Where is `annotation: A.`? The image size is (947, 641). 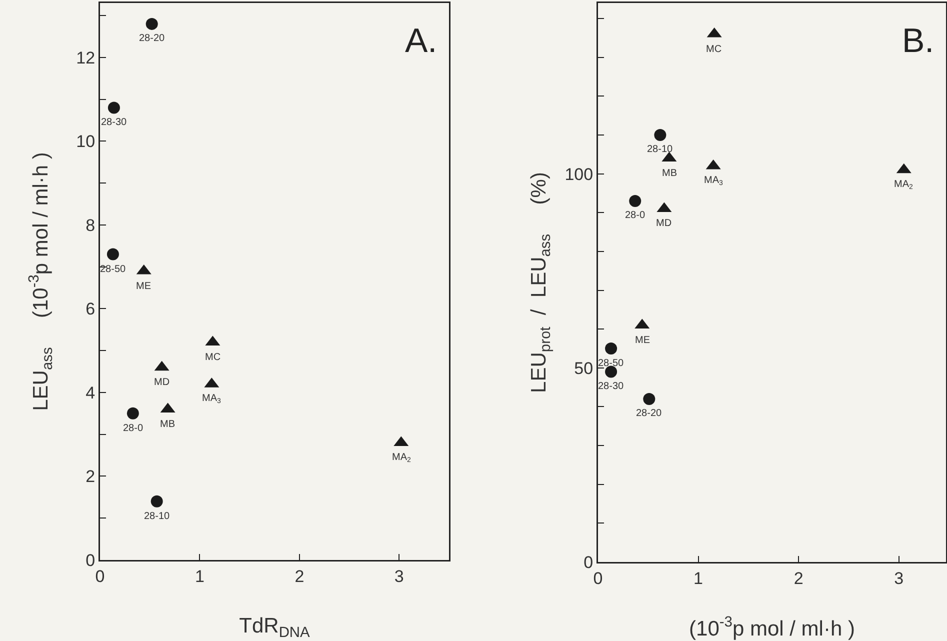 annotation: A. is located at coordinates (421, 41).